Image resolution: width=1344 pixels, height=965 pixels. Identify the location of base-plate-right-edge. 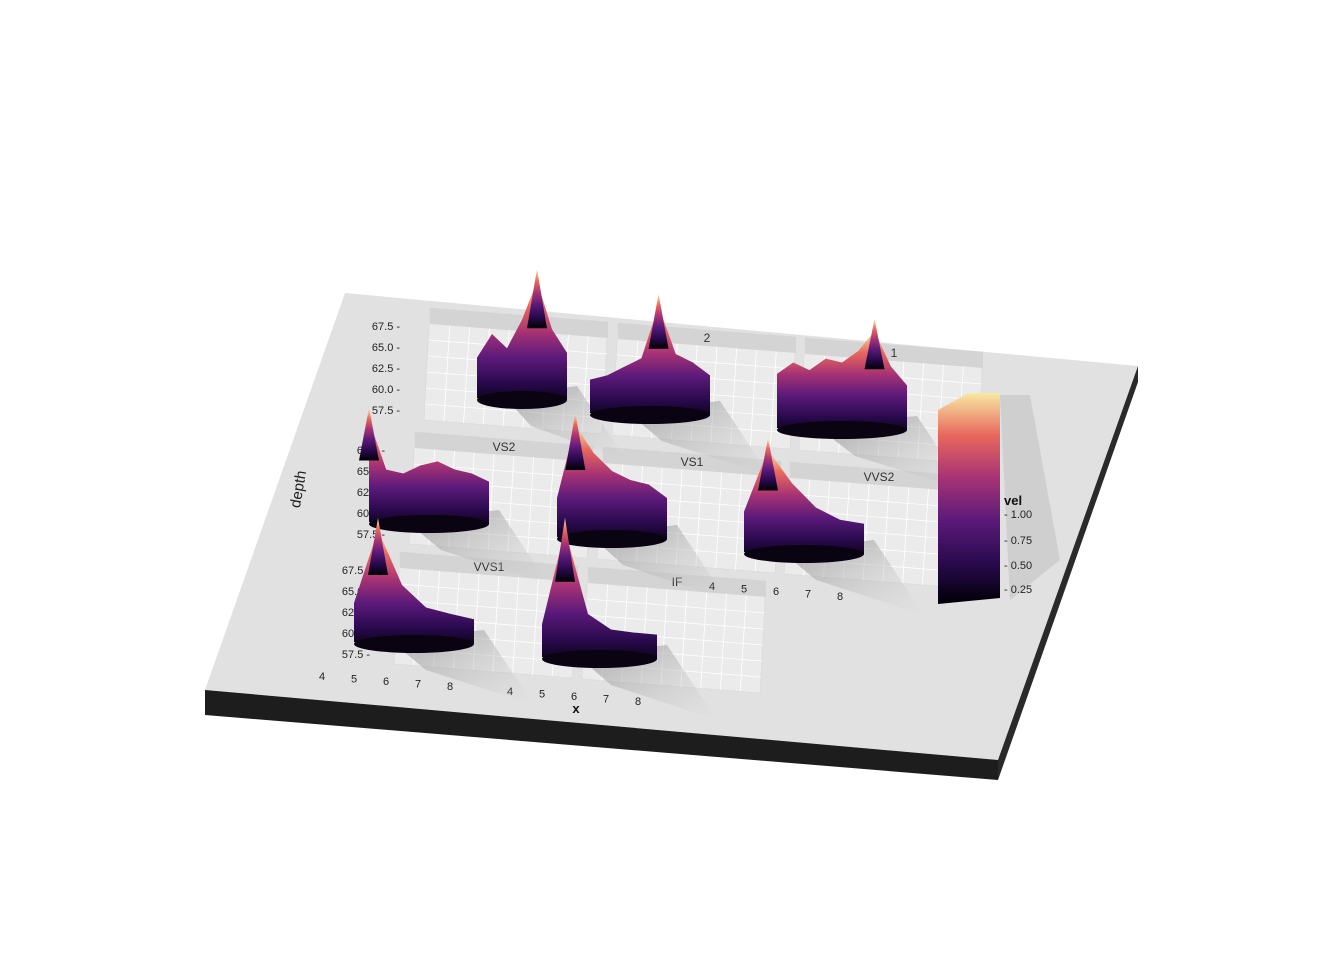
(1068, 573).